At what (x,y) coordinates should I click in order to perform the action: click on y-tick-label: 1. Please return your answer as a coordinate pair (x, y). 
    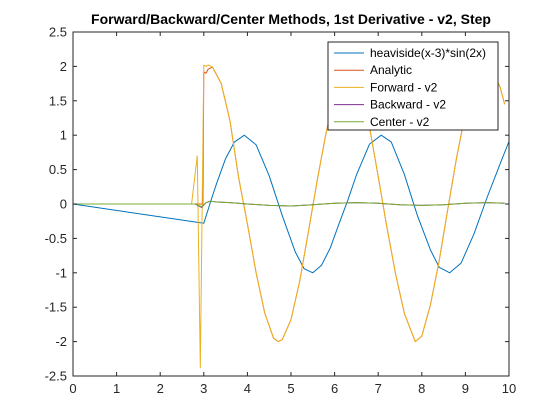
    Looking at the image, I should click on (63, 135).